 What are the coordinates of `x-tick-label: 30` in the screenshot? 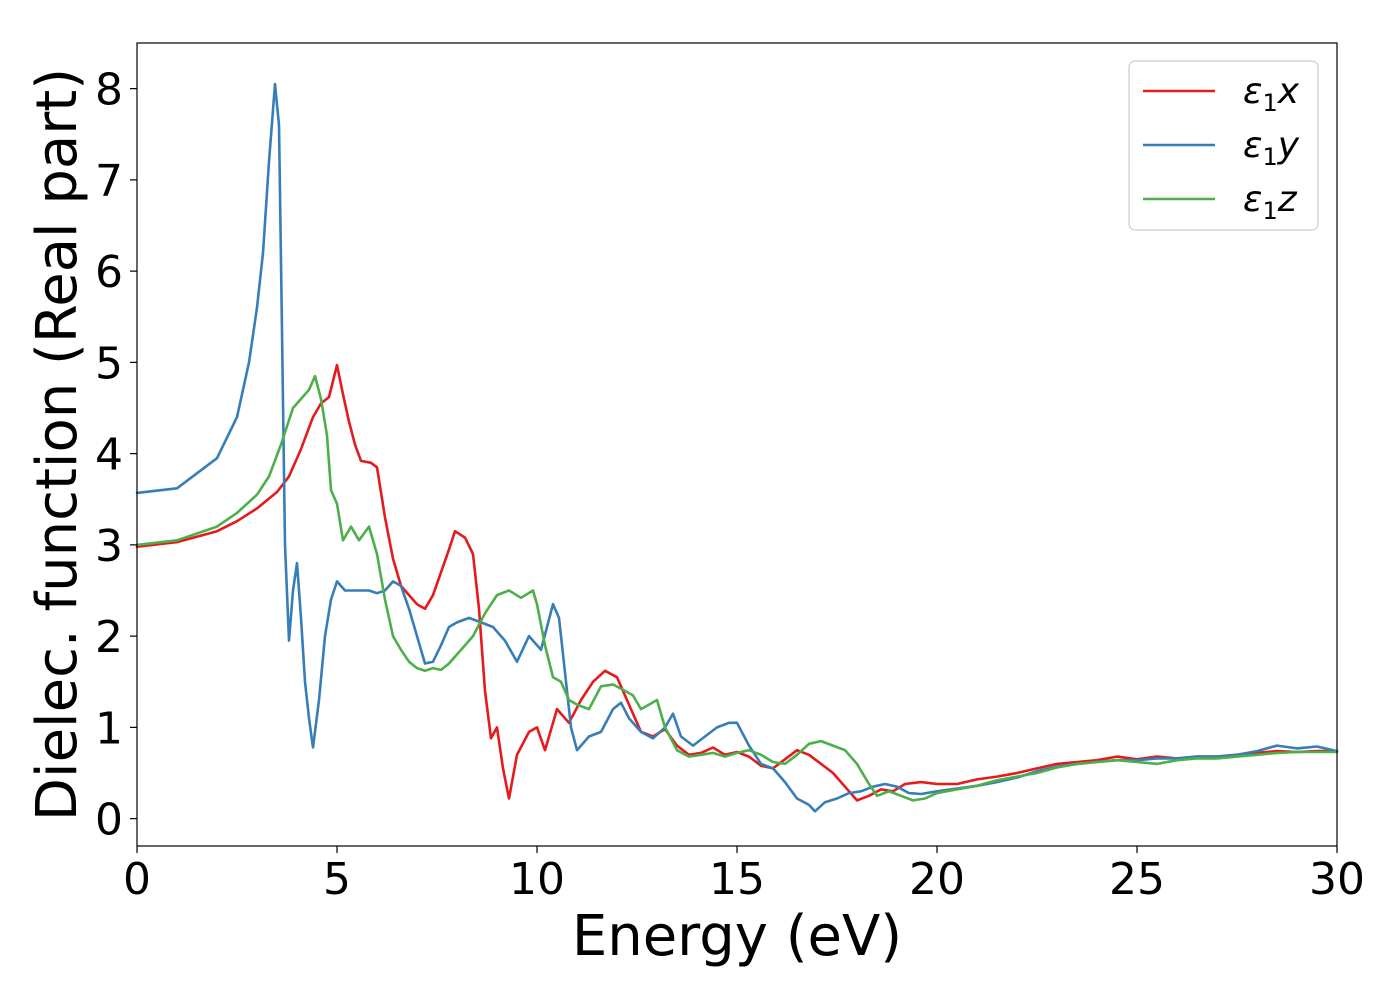 It's located at (1337, 879).